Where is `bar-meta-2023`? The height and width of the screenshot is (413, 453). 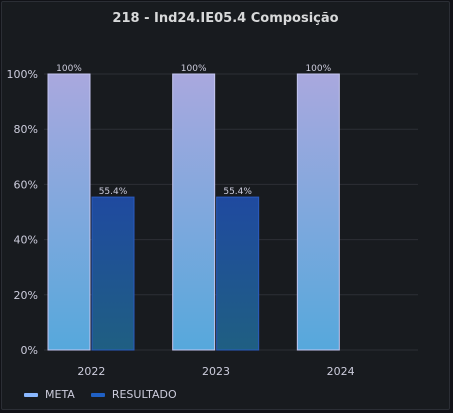
bar-meta-2023 is located at coordinates (194, 212).